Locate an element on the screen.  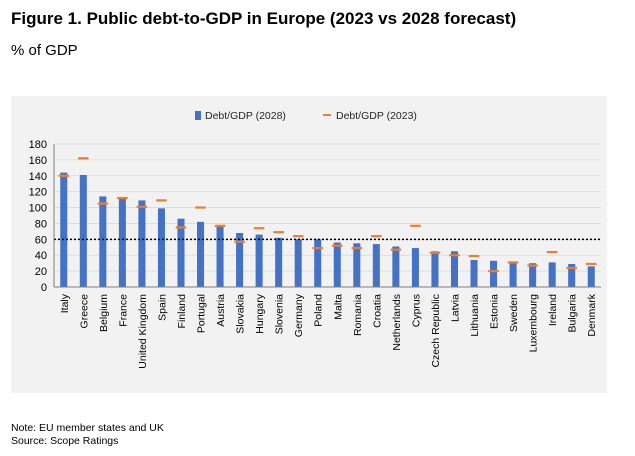
x-tick-label: Estonia is located at coordinates (495, 311).